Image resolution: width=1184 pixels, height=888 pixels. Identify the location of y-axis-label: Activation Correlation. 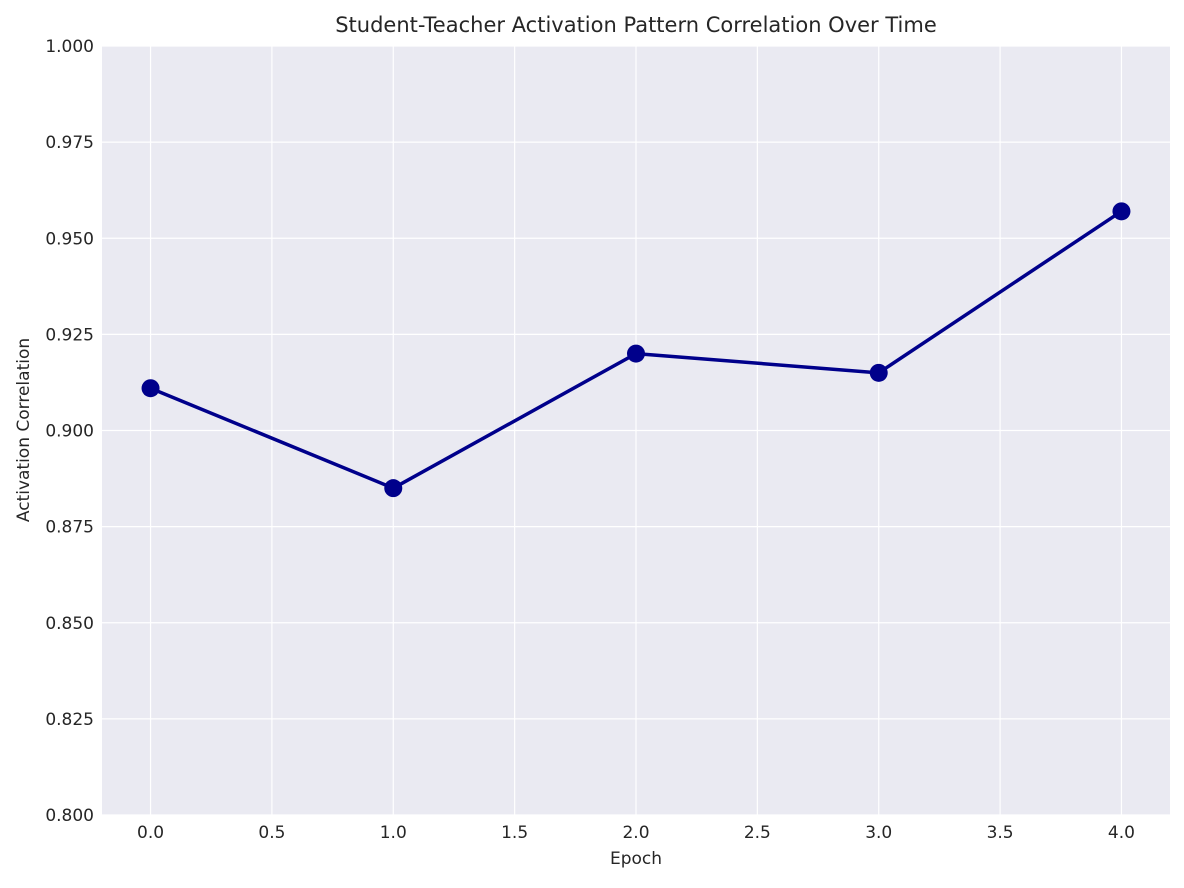
(24, 430).